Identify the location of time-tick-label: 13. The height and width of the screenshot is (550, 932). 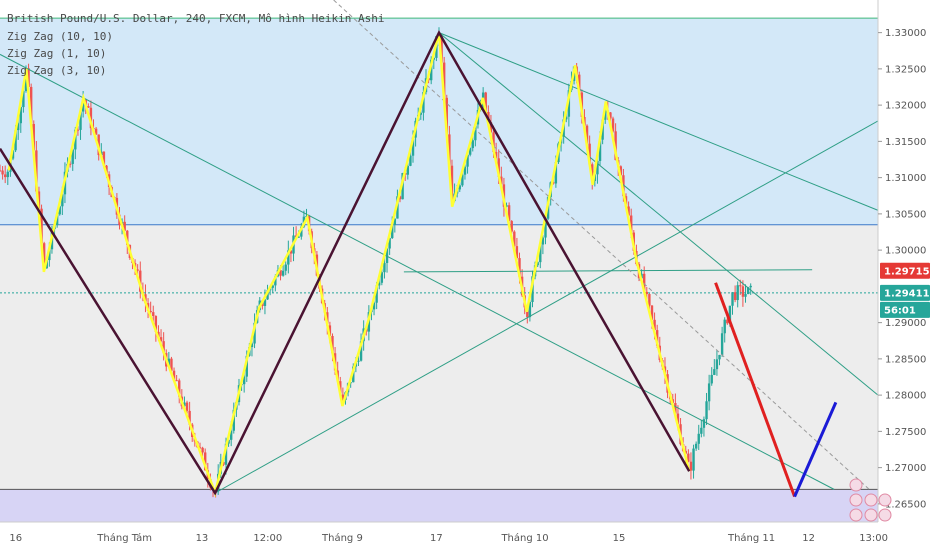
(202, 538).